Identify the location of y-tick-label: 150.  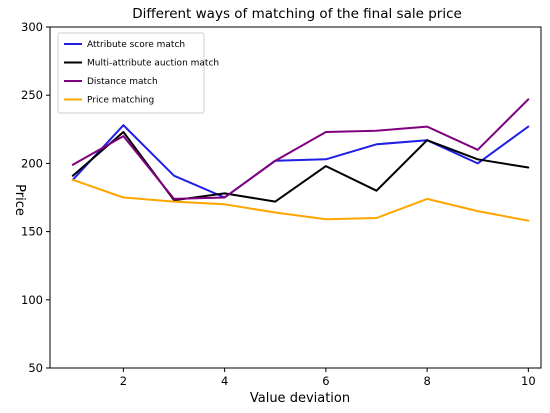
(32, 232).